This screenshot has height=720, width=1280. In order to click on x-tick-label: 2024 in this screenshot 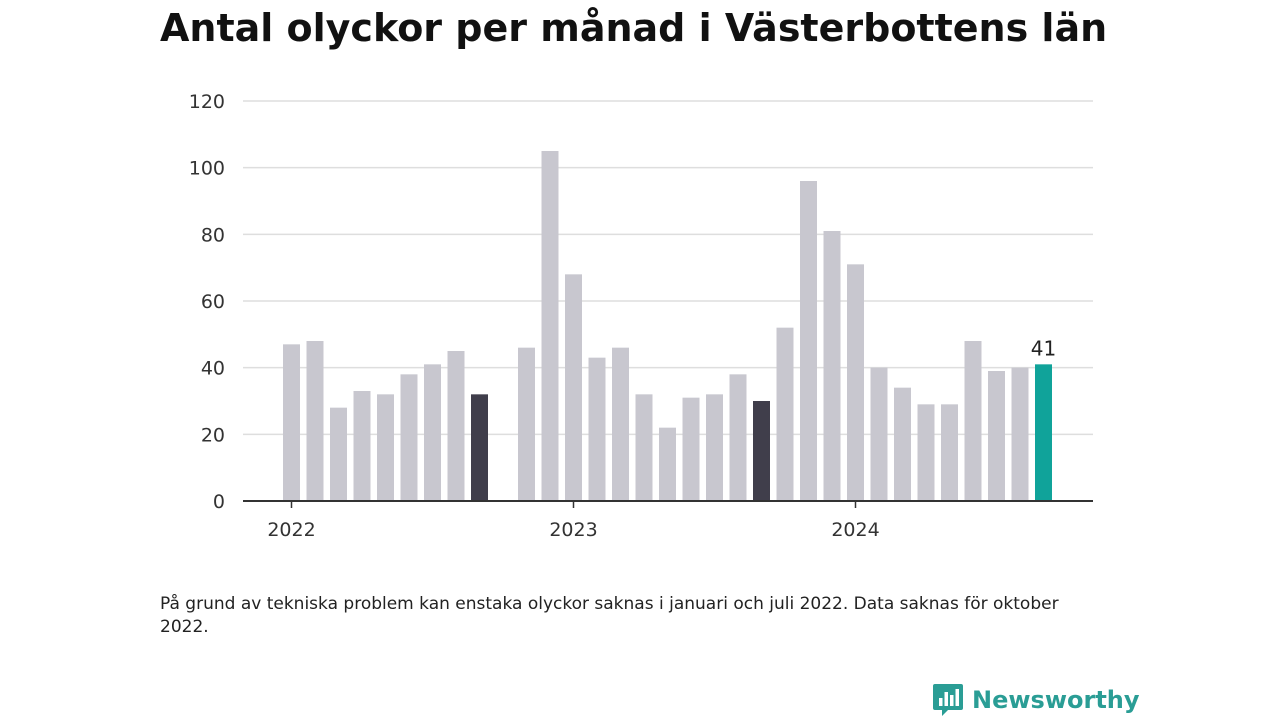, I will do `click(855, 530)`.